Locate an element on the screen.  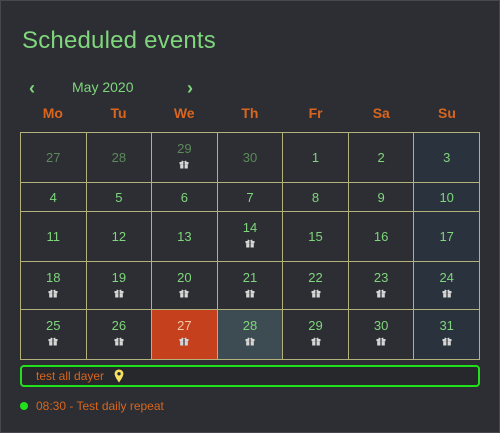
day-number: 7 is located at coordinates (250, 197).